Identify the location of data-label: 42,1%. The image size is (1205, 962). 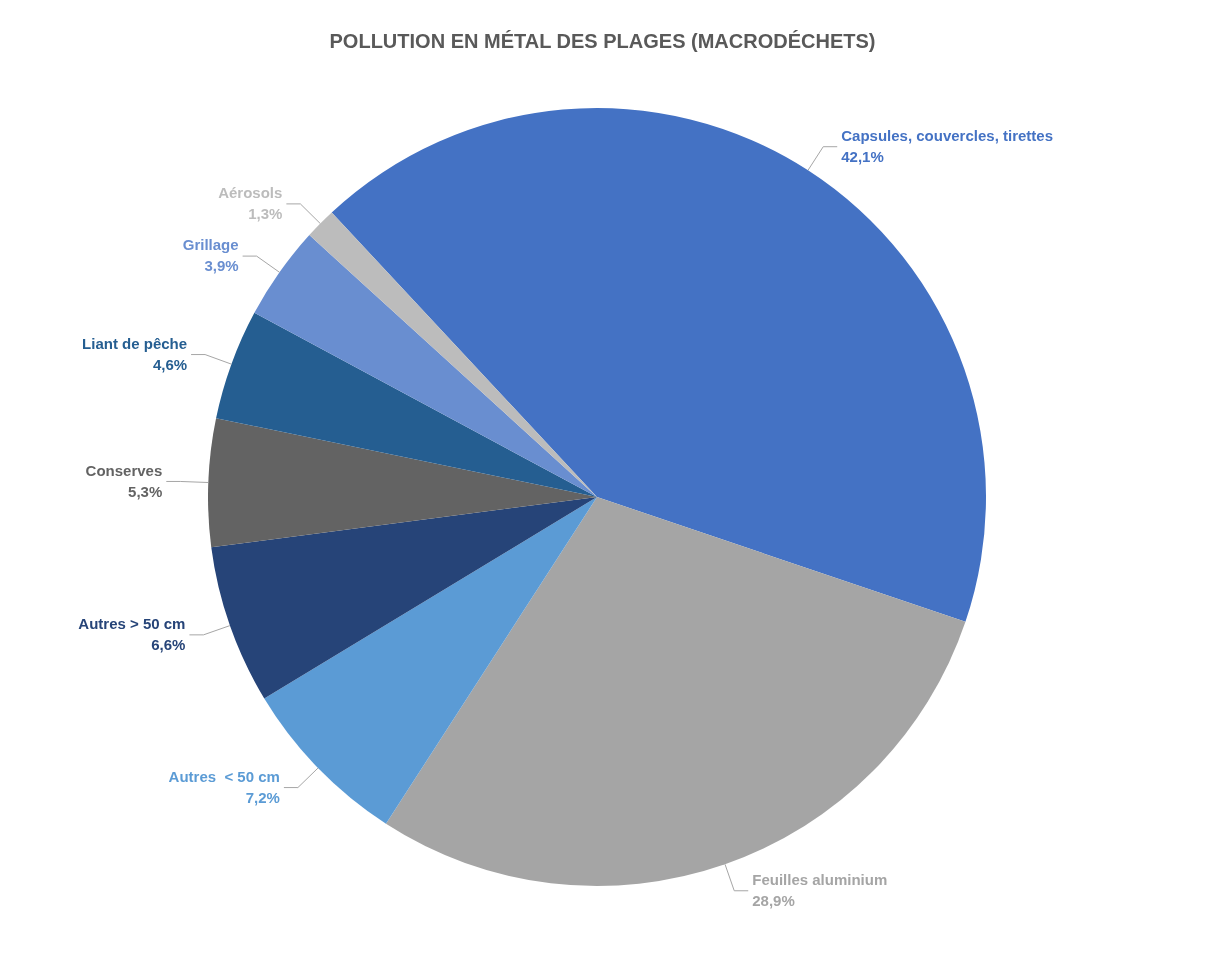
(862, 156).